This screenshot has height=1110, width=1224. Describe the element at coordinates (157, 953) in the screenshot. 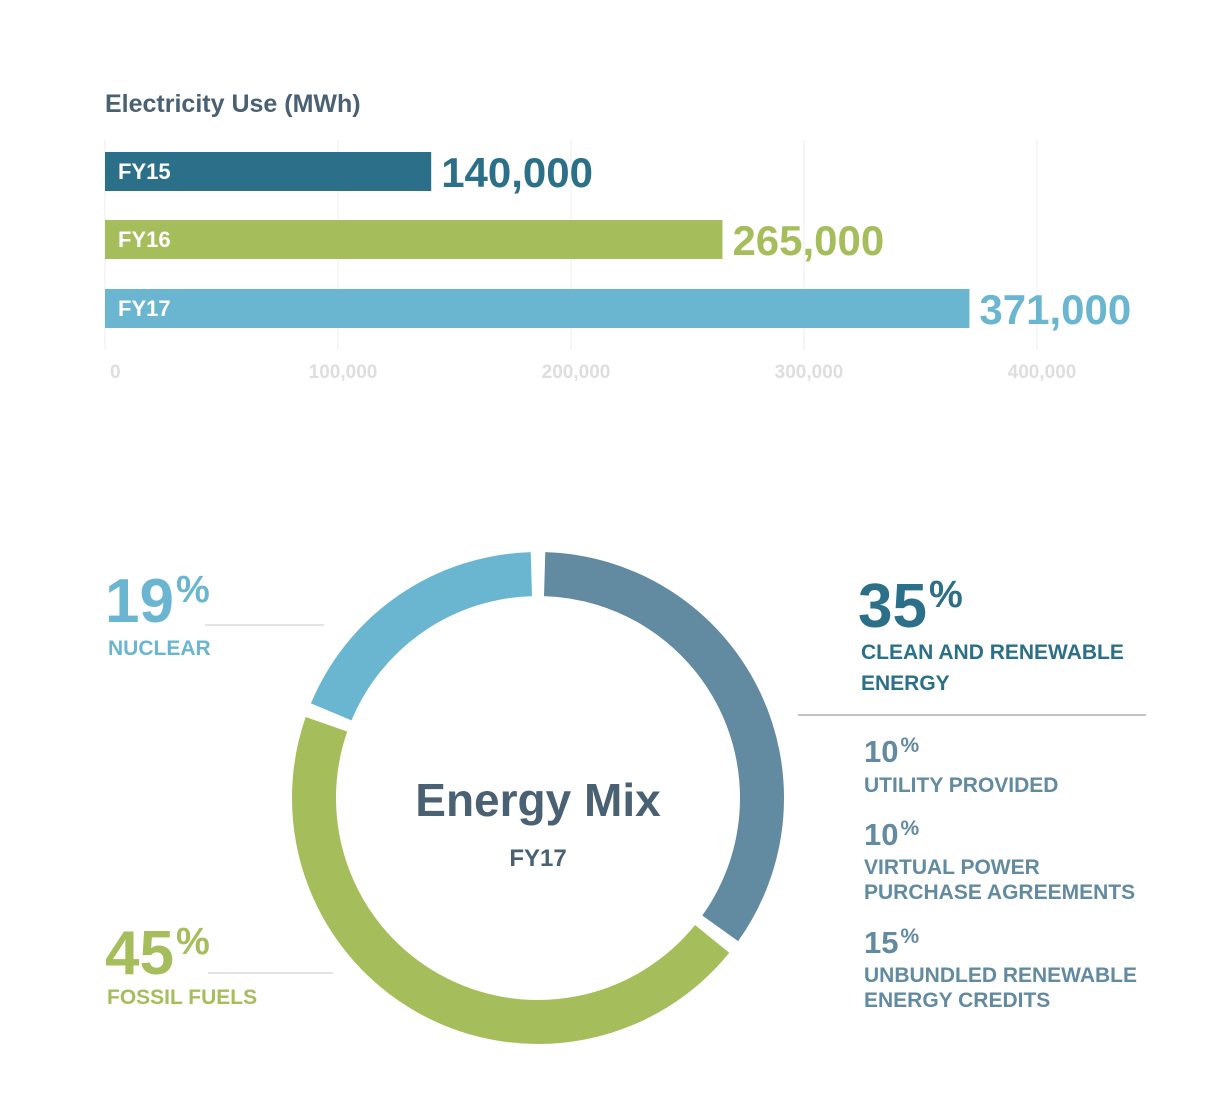

I see `fossil-fuels-percent: 45%` at that location.